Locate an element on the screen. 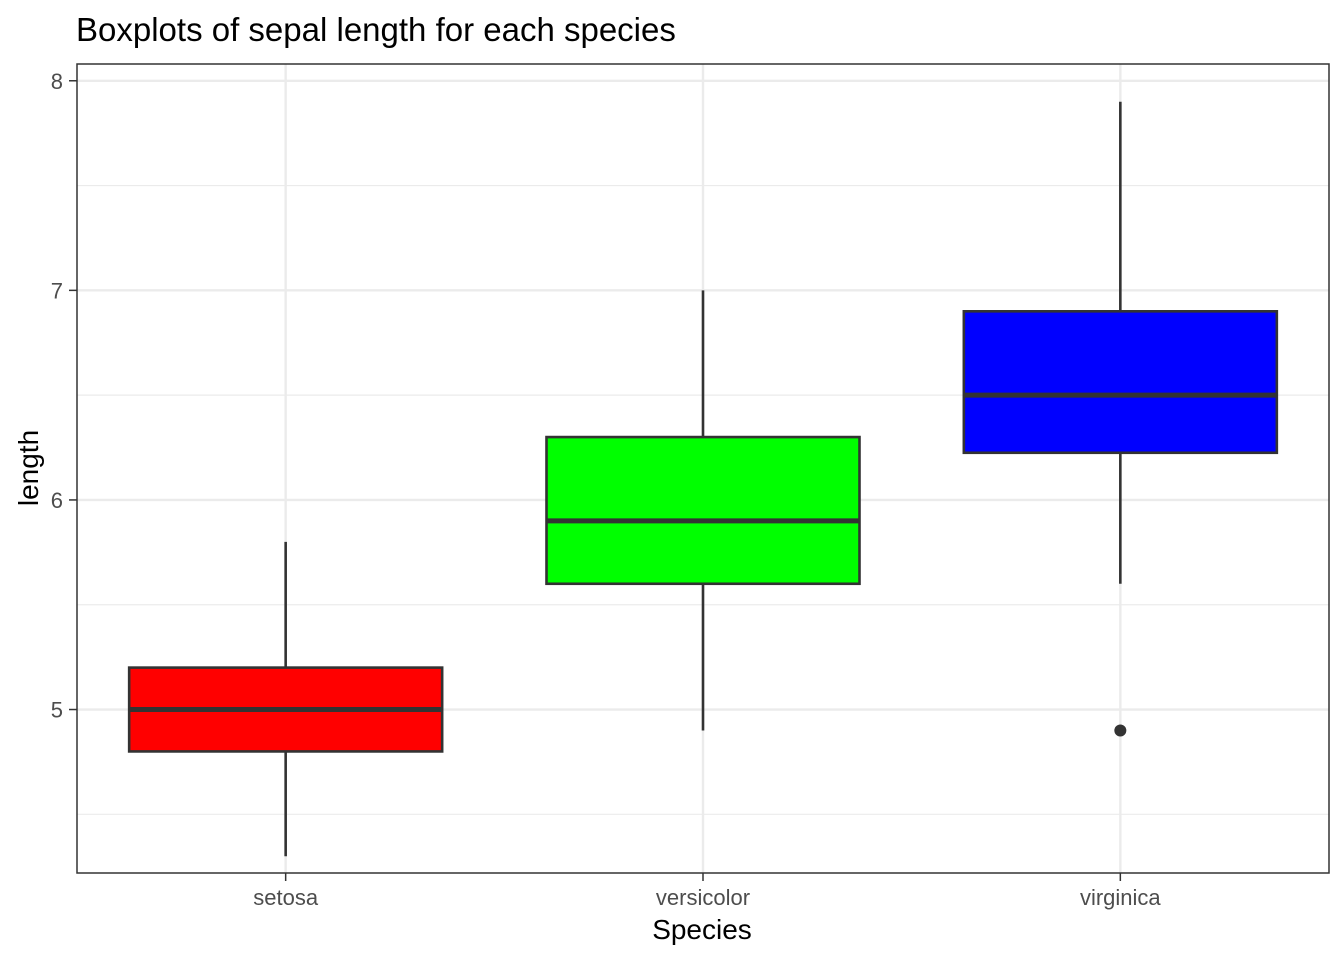 Image resolution: width=1344 pixels, height=960 pixels. box-versicolor is located at coordinates (703, 510).